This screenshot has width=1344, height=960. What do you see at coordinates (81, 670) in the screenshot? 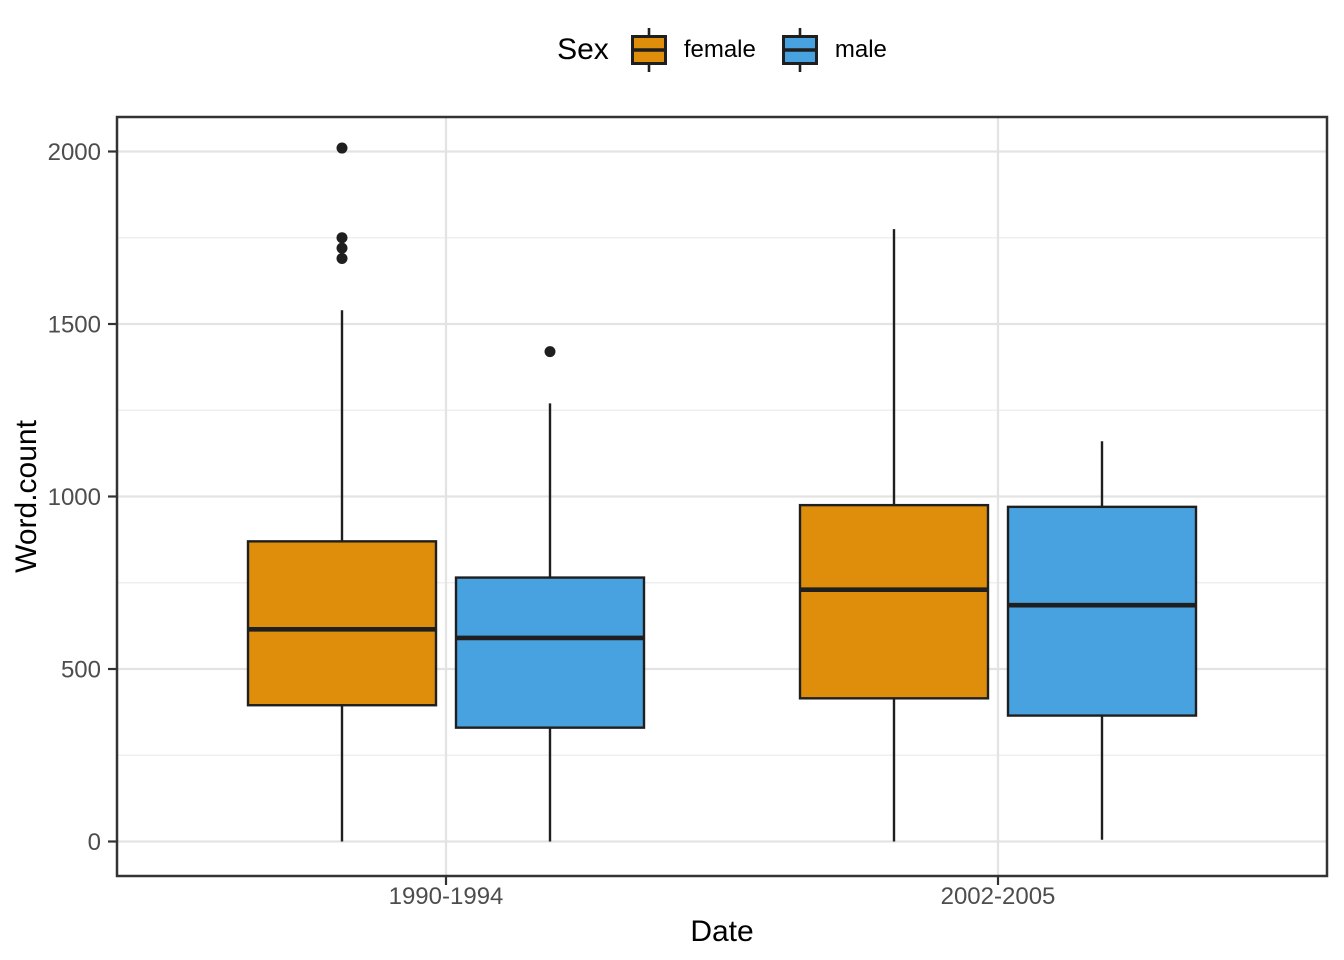
I see `y-tick-label: 500` at bounding box center [81, 670].